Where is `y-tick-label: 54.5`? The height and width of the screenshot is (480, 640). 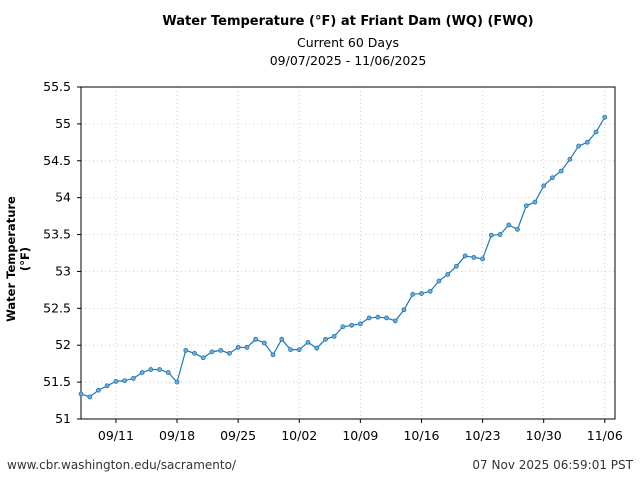
y-tick-label: 54.5 is located at coordinates (57, 160).